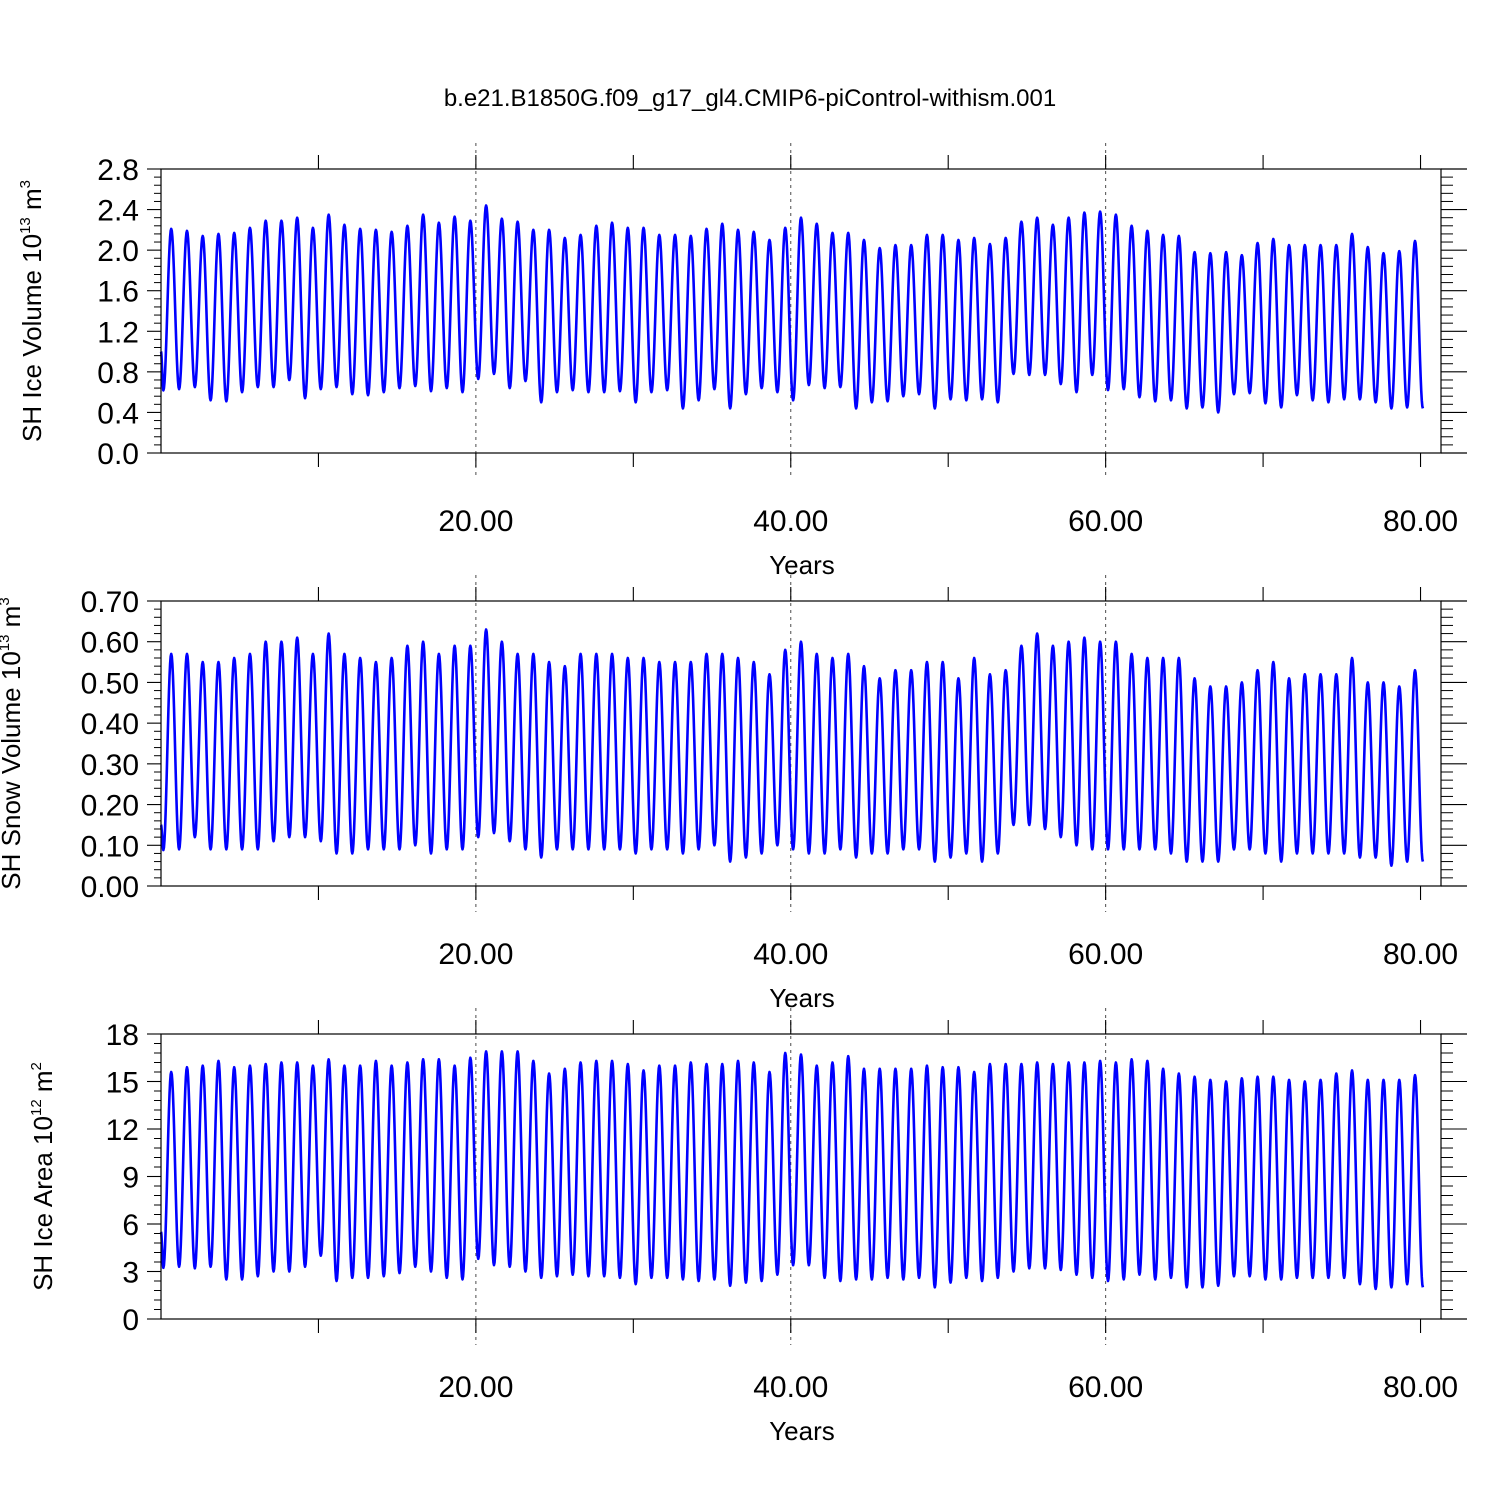 This screenshot has width=1500, height=1500. I want to click on y-tick-label: 2.4, so click(118, 211).